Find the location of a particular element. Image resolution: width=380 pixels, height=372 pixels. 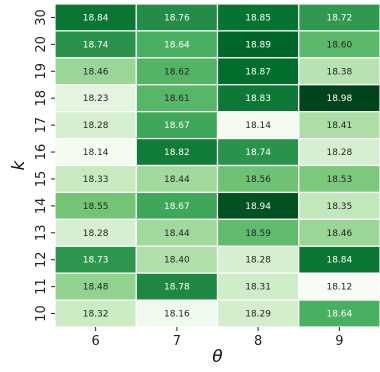

cell-value-label: 18.89 is located at coordinates (258, 45).